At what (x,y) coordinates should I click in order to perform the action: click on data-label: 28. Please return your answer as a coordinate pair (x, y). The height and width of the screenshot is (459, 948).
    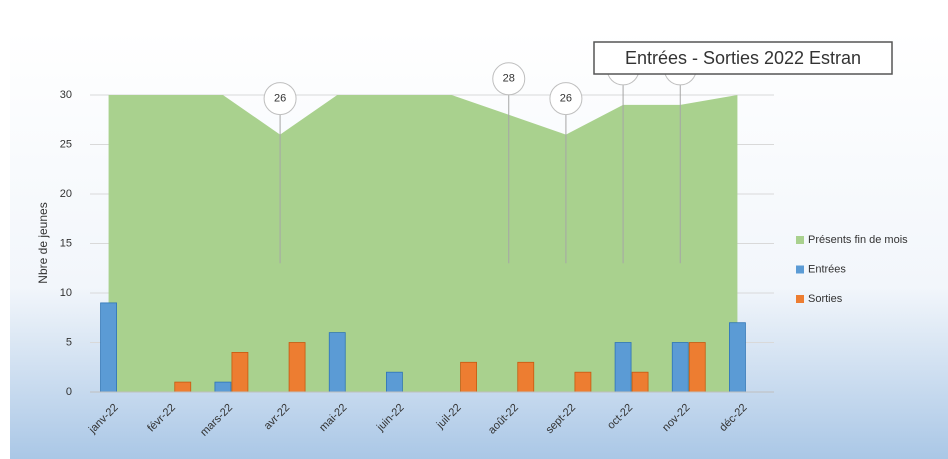
    Looking at the image, I should click on (509, 79).